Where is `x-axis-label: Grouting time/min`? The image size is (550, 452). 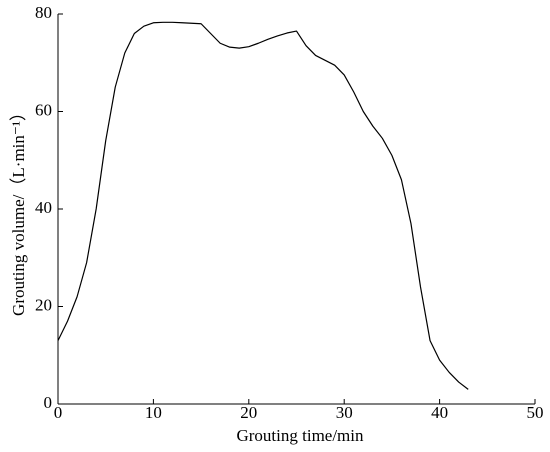 x-axis-label: Grouting time/min is located at coordinates (300, 435).